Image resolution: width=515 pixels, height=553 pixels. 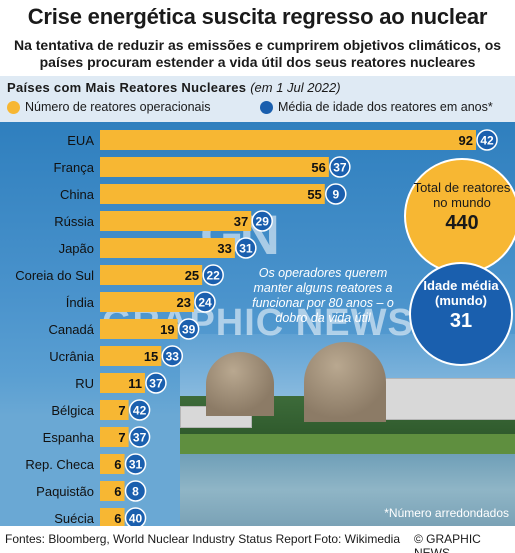 I want to click on reactor-value-label: 19, so click(x=167, y=329).